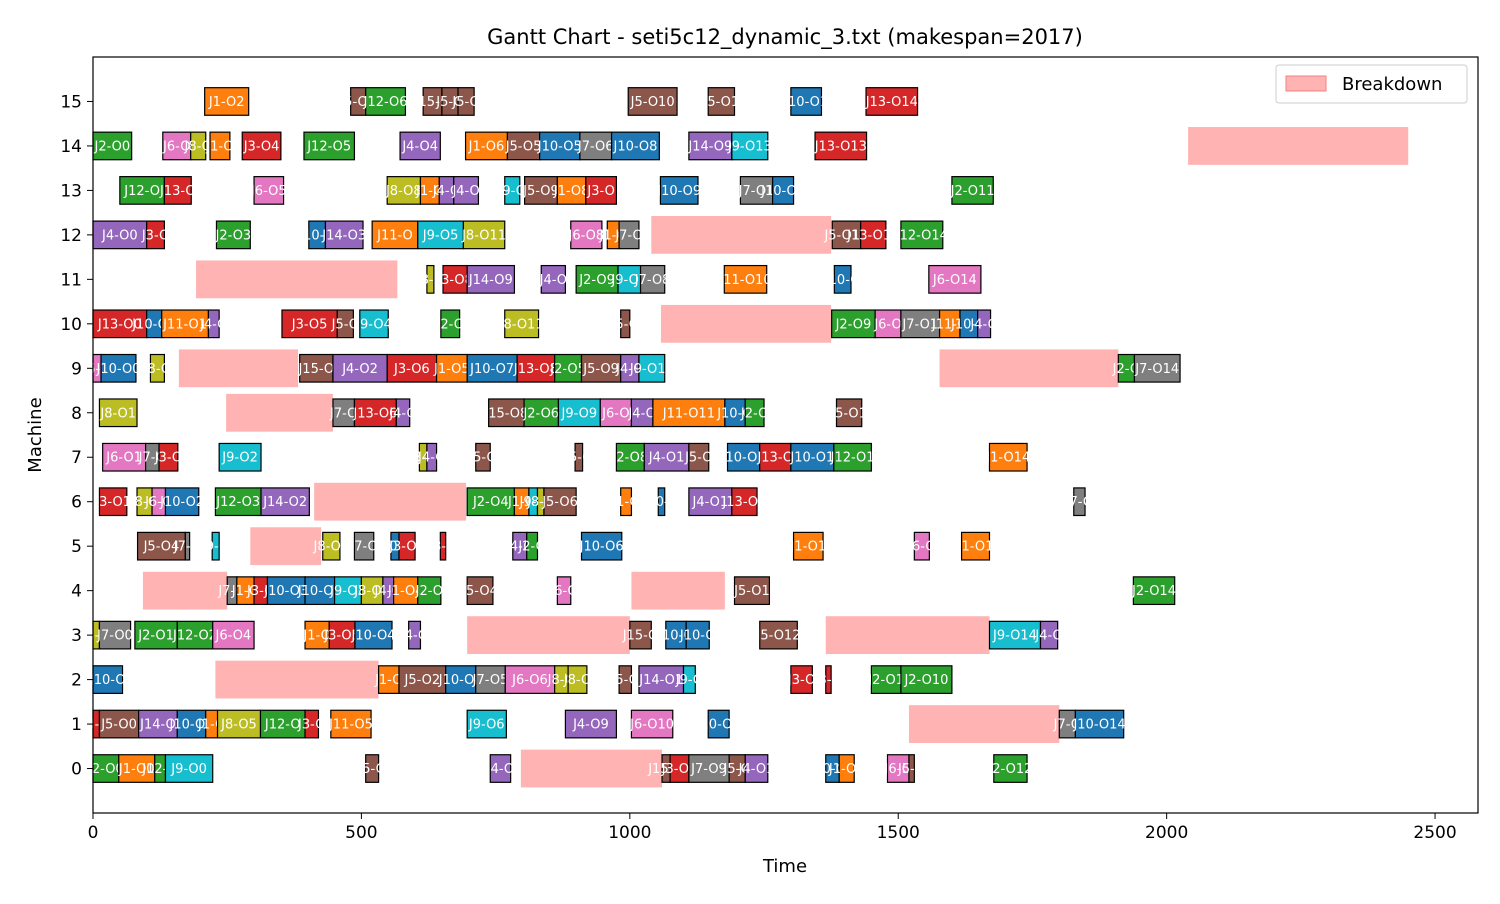  What do you see at coordinates (71, 325) in the screenshot?
I see `y-tick-label: 10` at bounding box center [71, 325].